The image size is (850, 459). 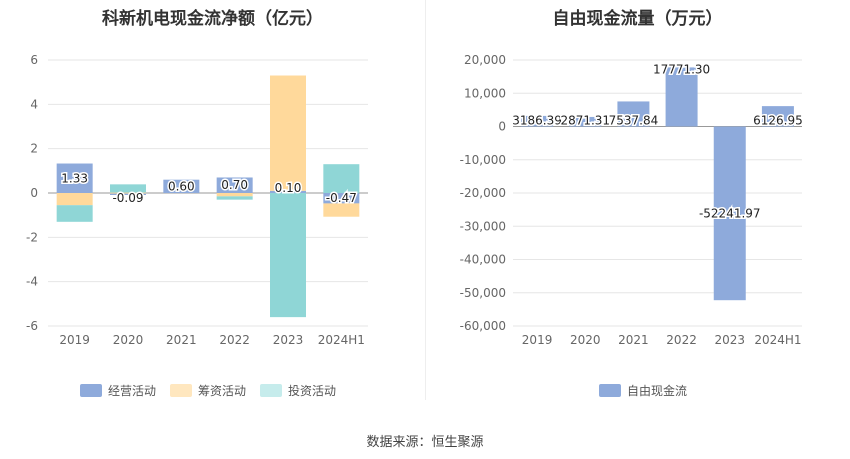 I want to click on c0-xtick-label: 2021, so click(x=181, y=340).